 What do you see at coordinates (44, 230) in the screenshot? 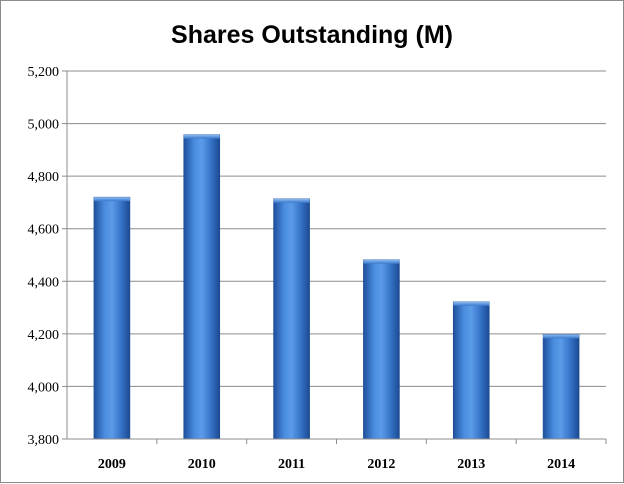
I see `y-tick-label: 4,600` at bounding box center [44, 230].